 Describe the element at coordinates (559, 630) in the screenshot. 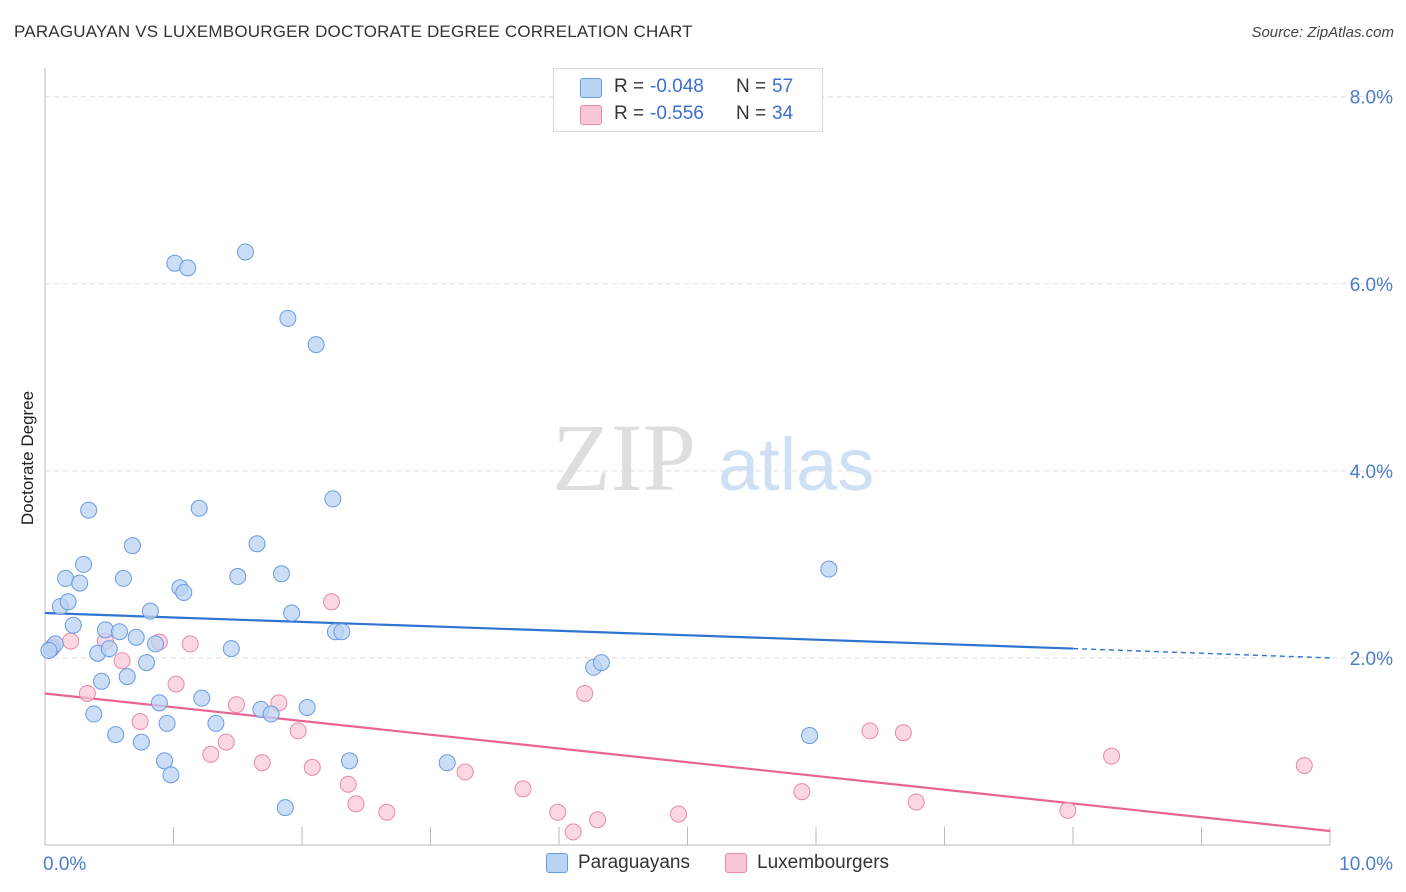

I see `paraguayan-trend-line` at that location.